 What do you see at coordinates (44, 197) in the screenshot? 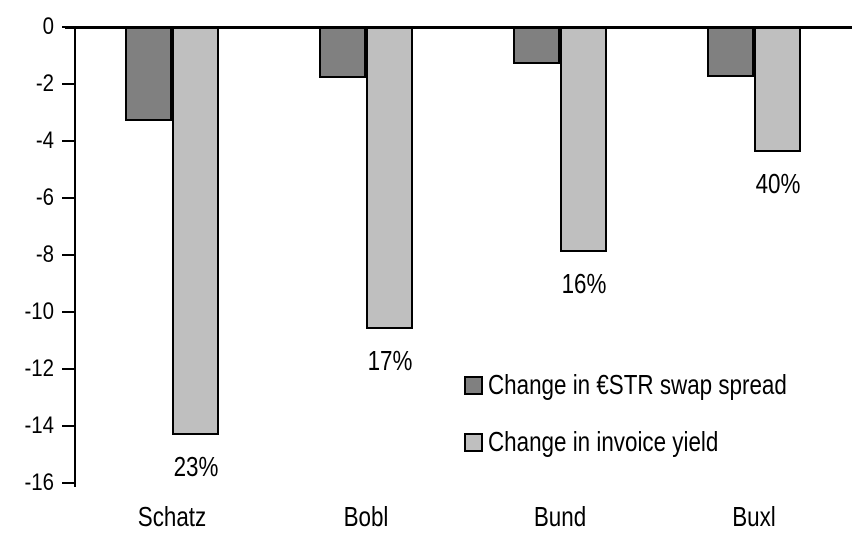
I see `y-tick-label--6: -6` at bounding box center [44, 197].